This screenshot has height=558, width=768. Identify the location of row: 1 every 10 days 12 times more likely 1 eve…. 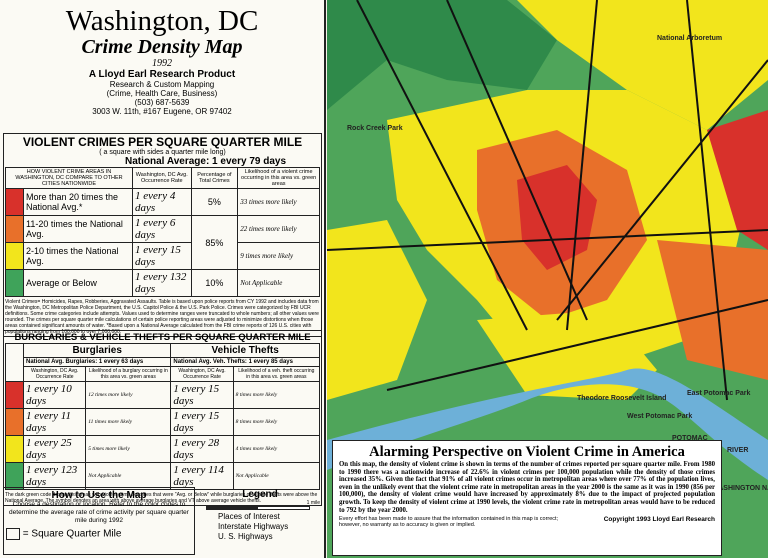
(163, 395).